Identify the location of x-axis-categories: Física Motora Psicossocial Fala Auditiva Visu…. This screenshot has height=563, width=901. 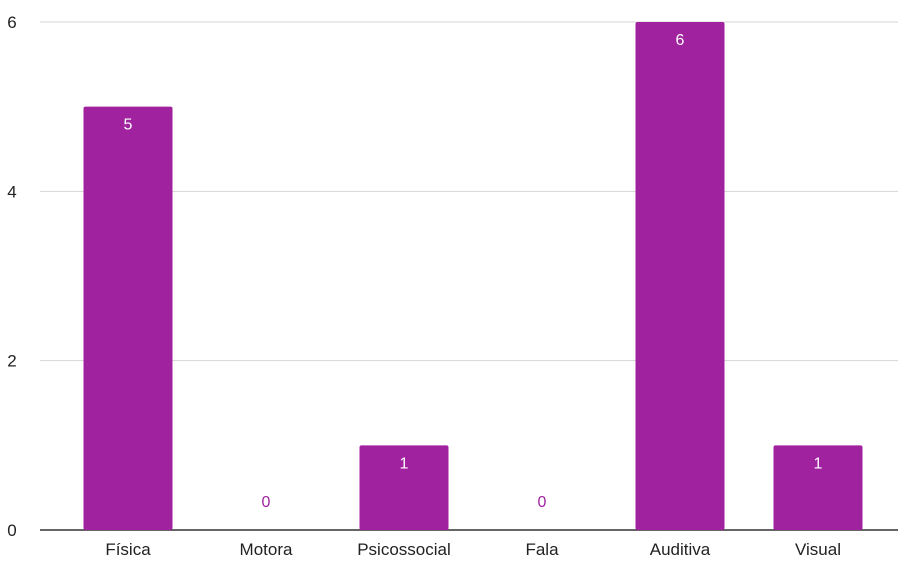
(473, 549).